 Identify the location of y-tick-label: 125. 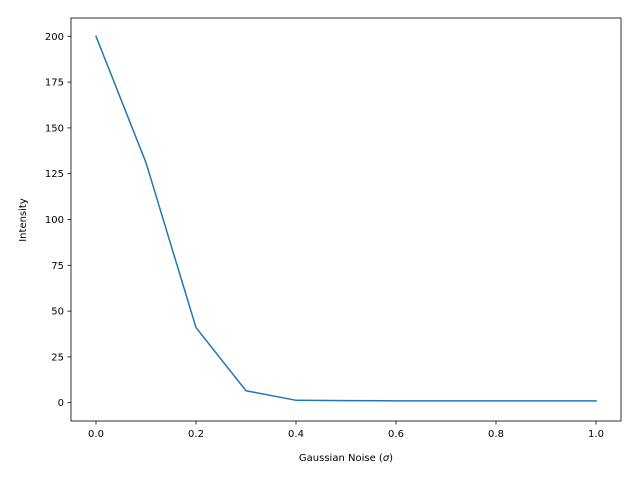
(54, 174).